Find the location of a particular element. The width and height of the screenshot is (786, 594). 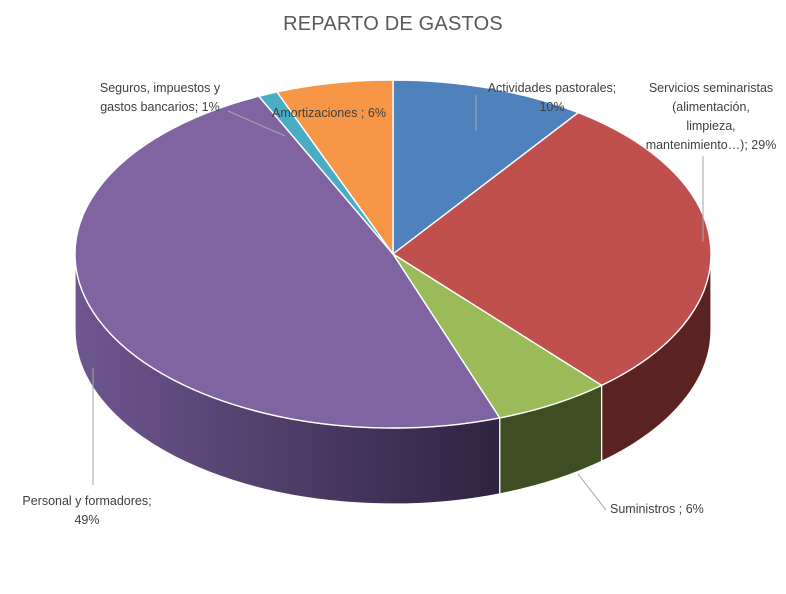

data-label-line: gastos bancarios; 1% is located at coordinates (160, 107).